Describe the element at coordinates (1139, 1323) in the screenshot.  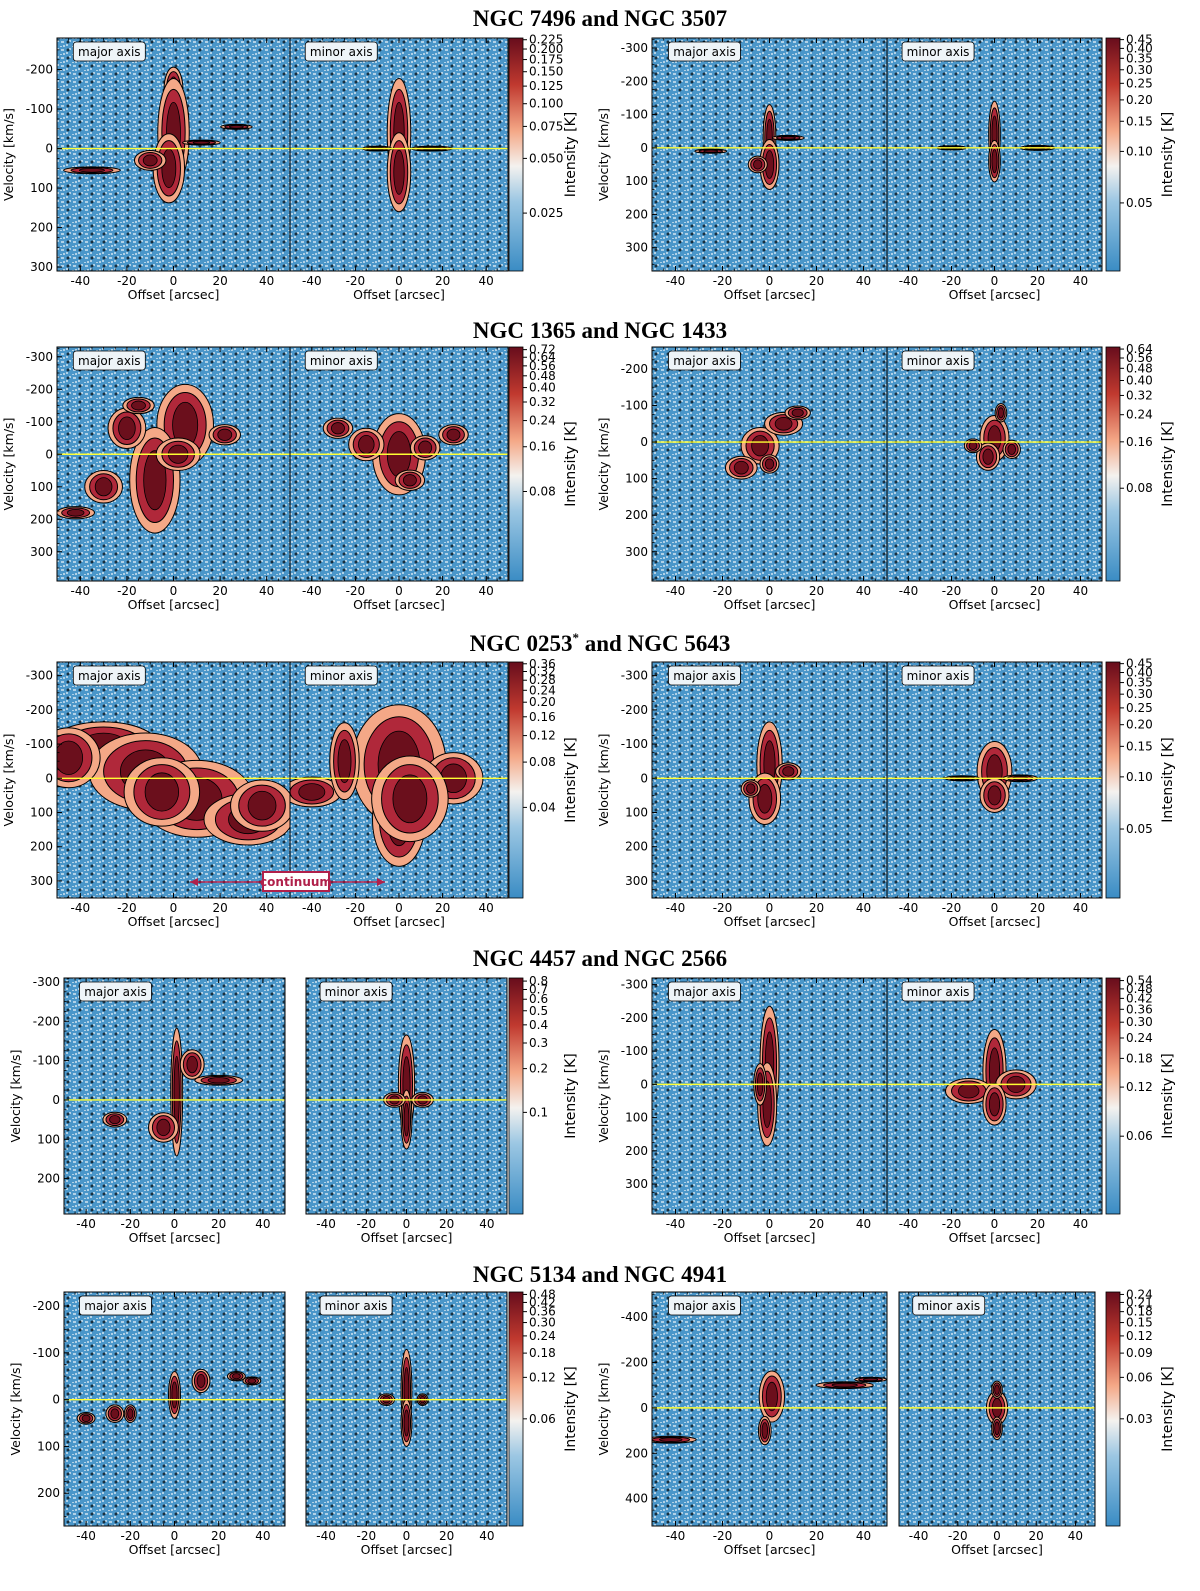
I see `colorbar-tick-label: 0.15` at that location.